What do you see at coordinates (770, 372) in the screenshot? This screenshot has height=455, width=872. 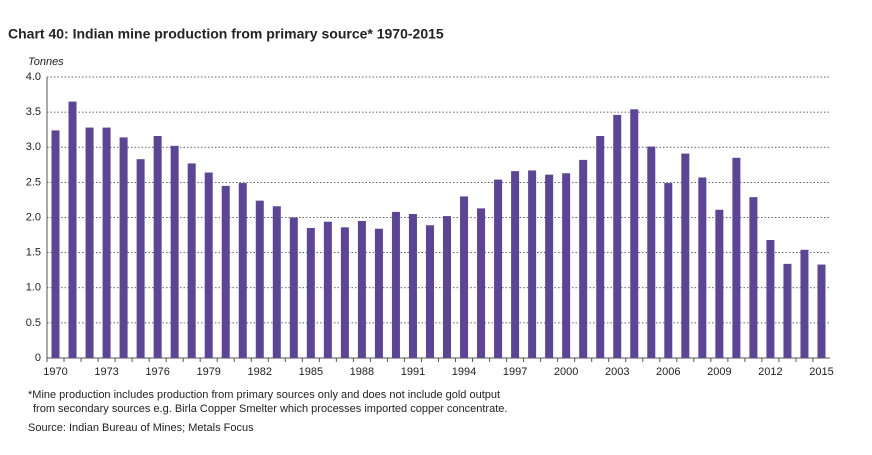 I see `x-tick-label: 2012` at bounding box center [770, 372].